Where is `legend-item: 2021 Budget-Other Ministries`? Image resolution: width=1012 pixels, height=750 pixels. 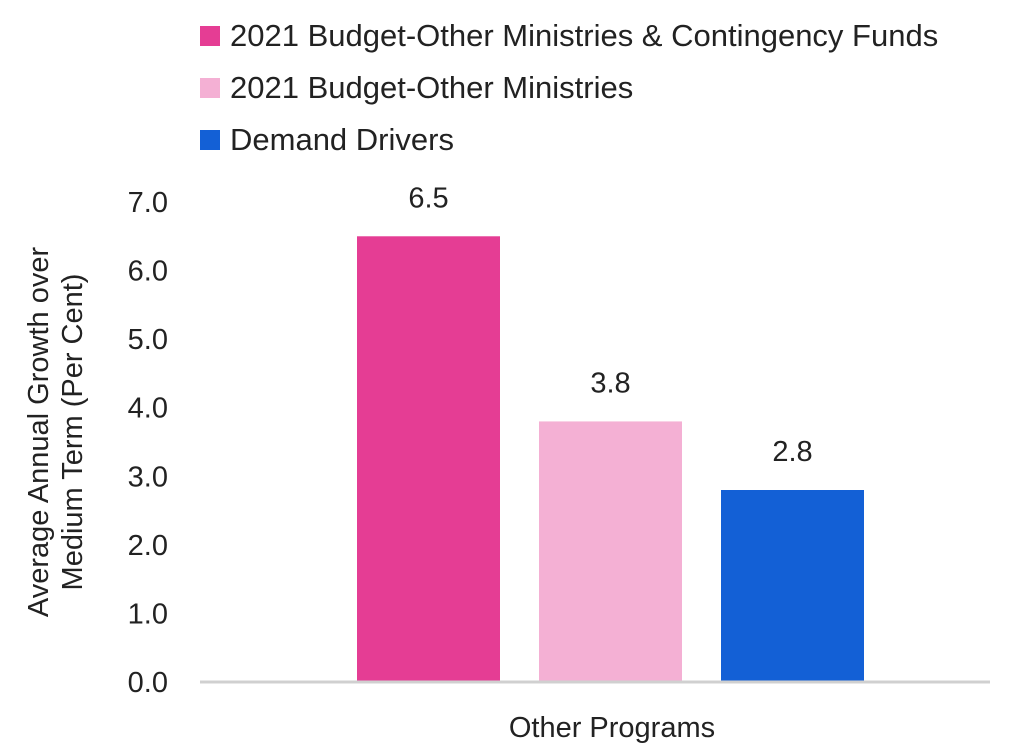 legend-item: 2021 Budget-Other Ministries is located at coordinates (569, 88).